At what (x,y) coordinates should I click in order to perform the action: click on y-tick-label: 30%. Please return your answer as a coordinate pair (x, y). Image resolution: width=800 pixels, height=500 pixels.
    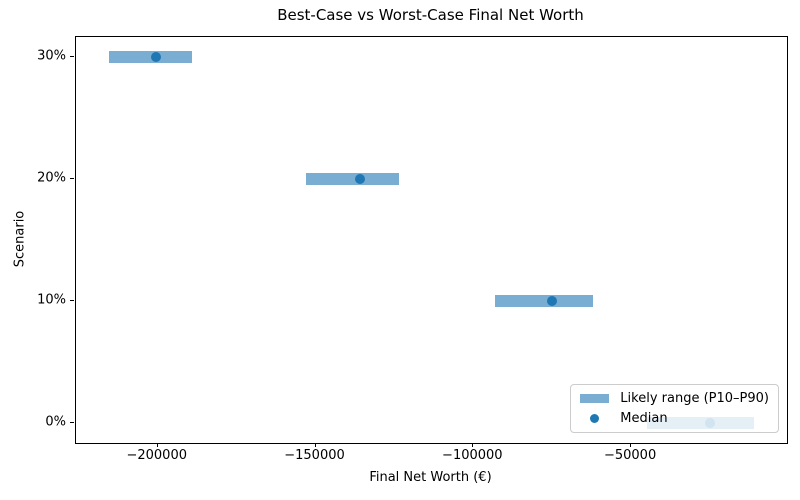
    Looking at the image, I should click on (51, 56).